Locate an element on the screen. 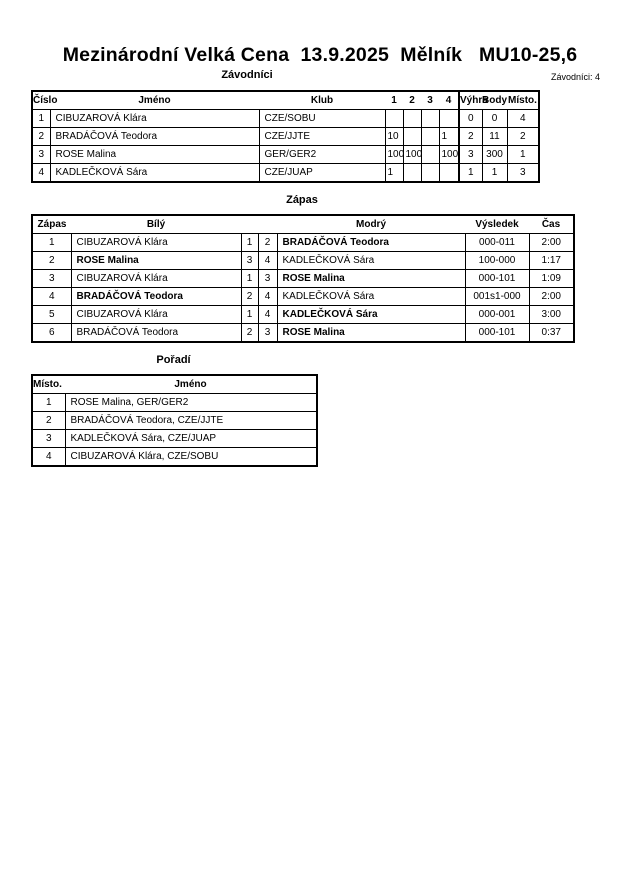  col-header: Číslo is located at coordinates (45, 100).